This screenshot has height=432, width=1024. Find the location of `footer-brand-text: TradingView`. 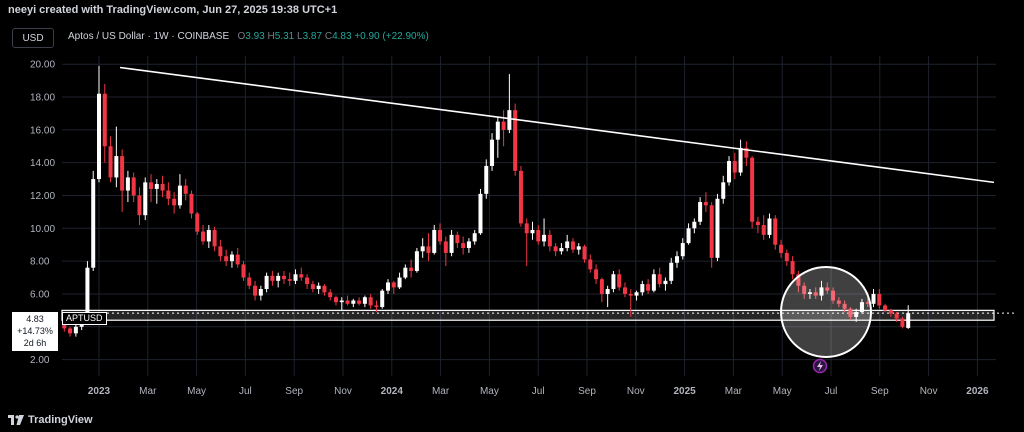

footer-brand-text: TradingView is located at coordinates (60, 420).